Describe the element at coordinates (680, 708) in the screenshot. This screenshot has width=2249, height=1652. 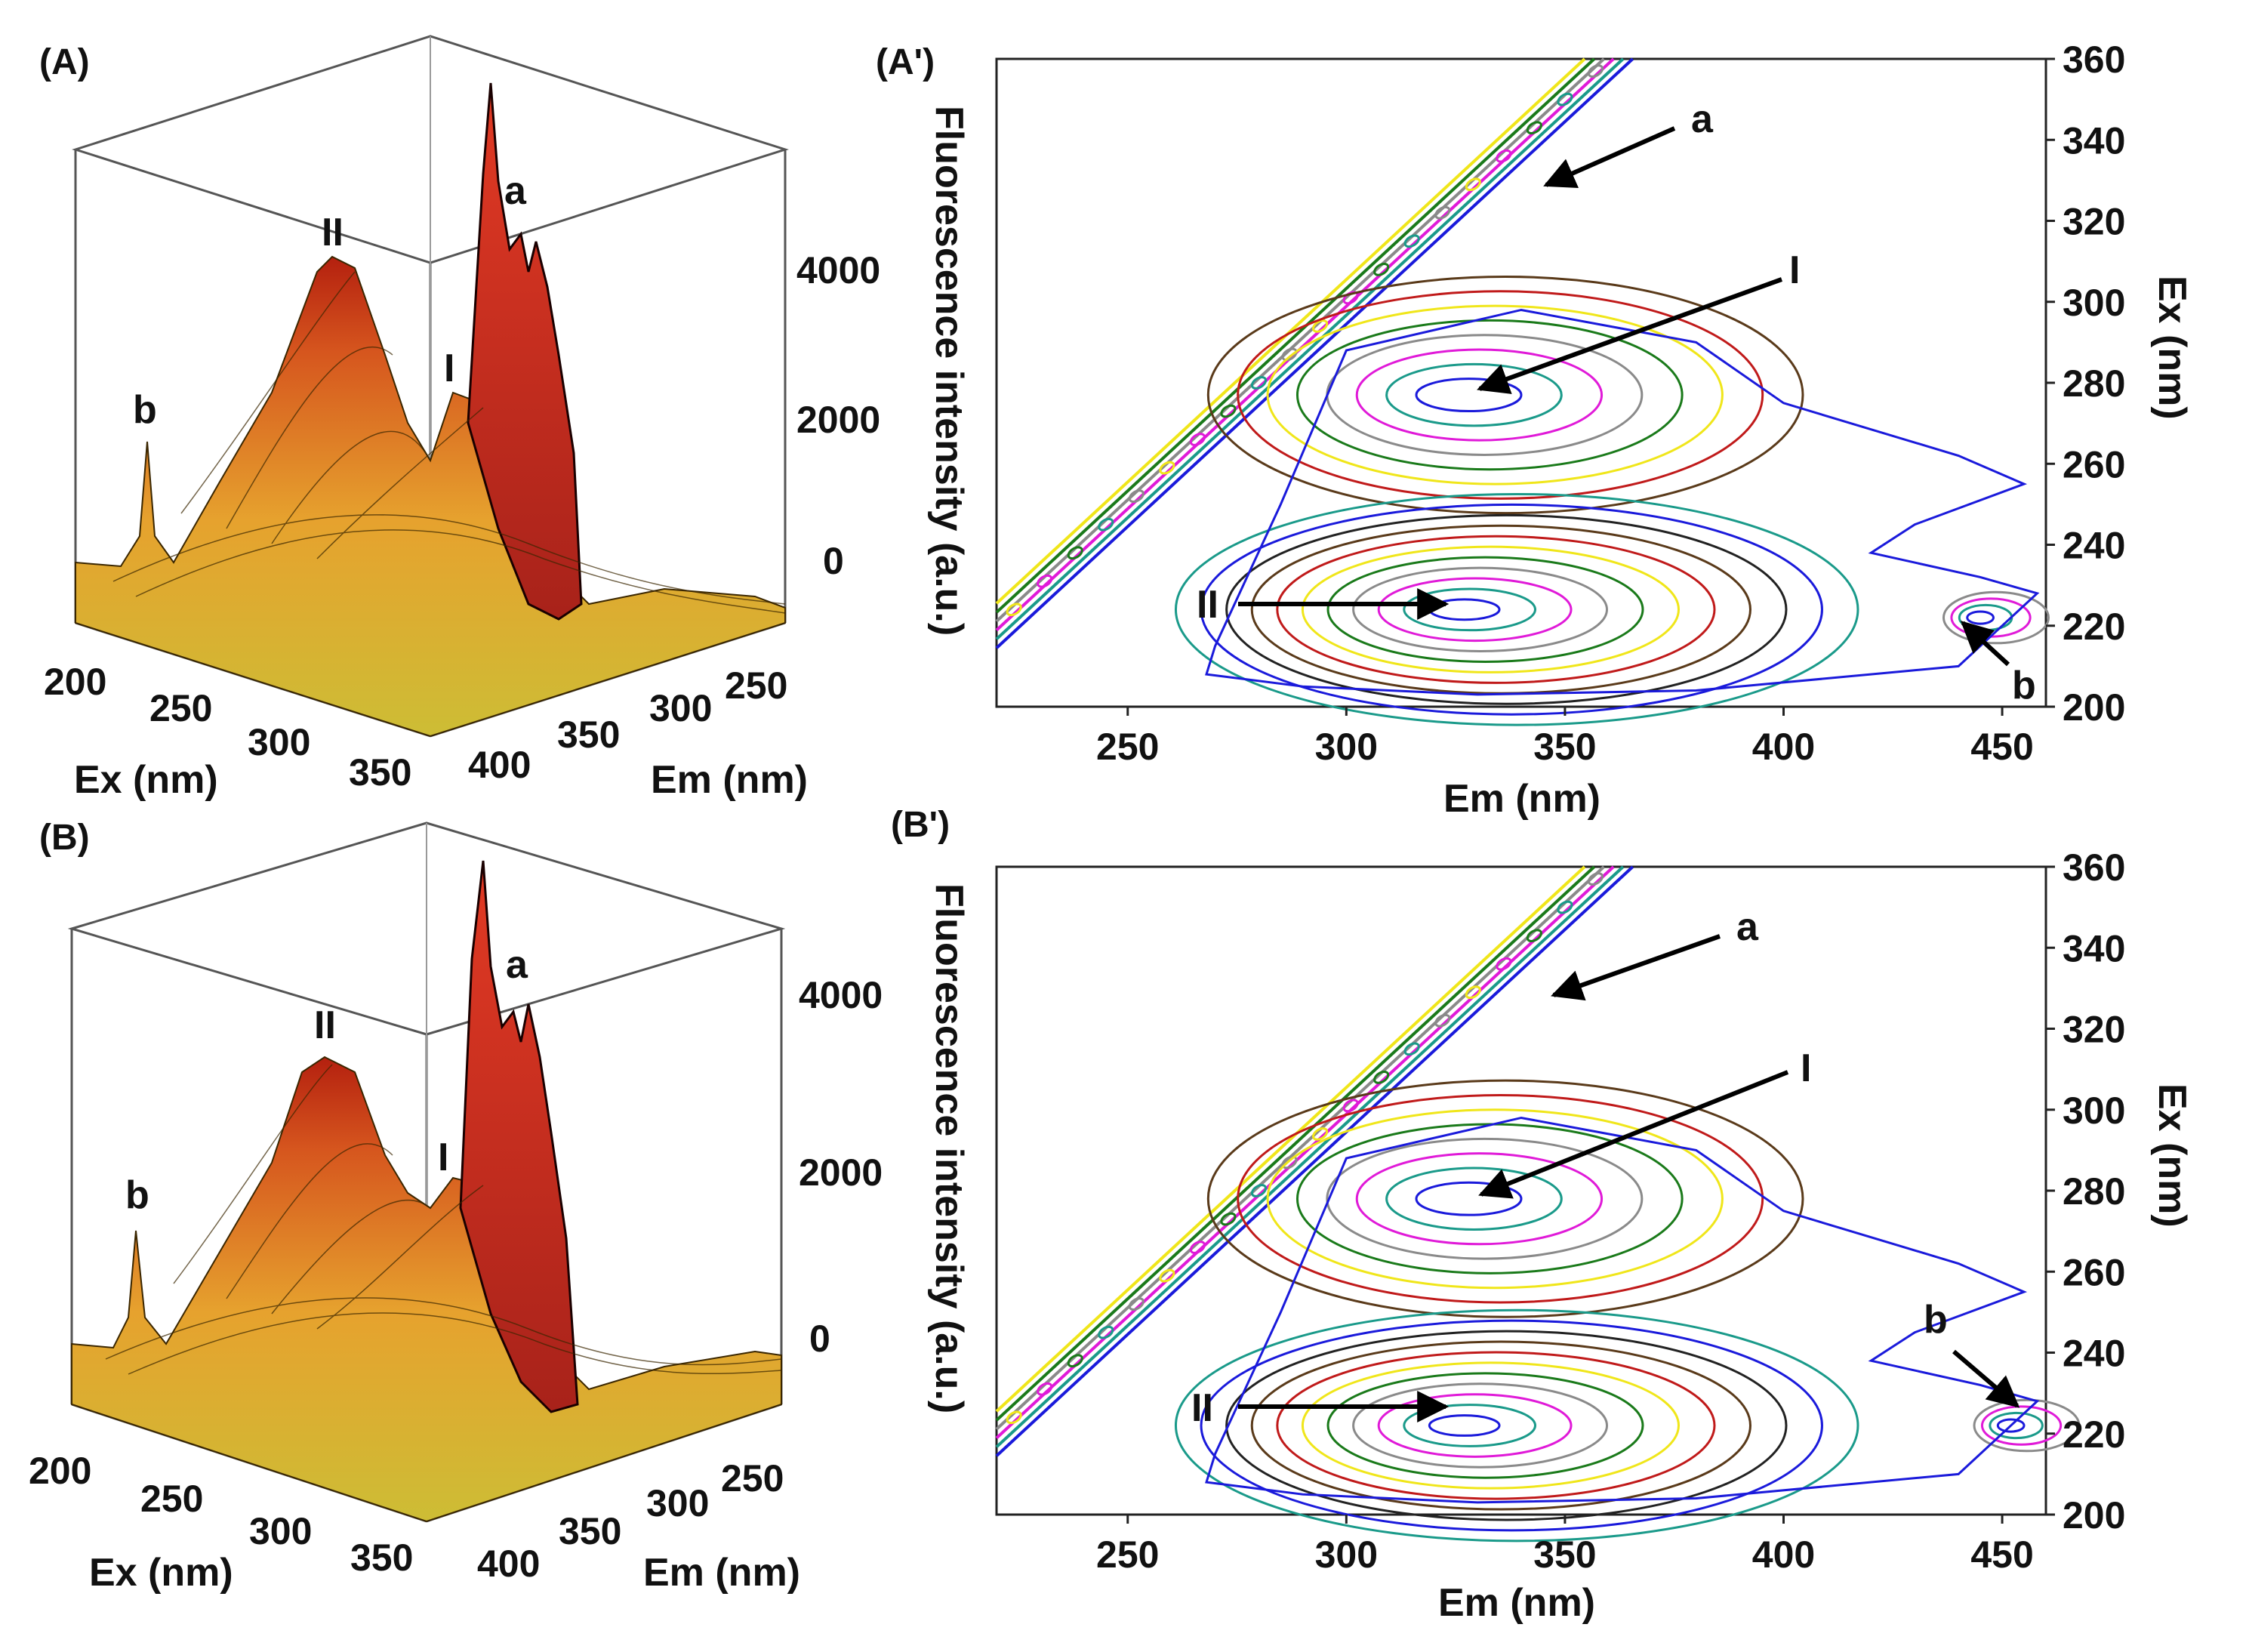
I see `panel-A-ytick: 300` at that location.